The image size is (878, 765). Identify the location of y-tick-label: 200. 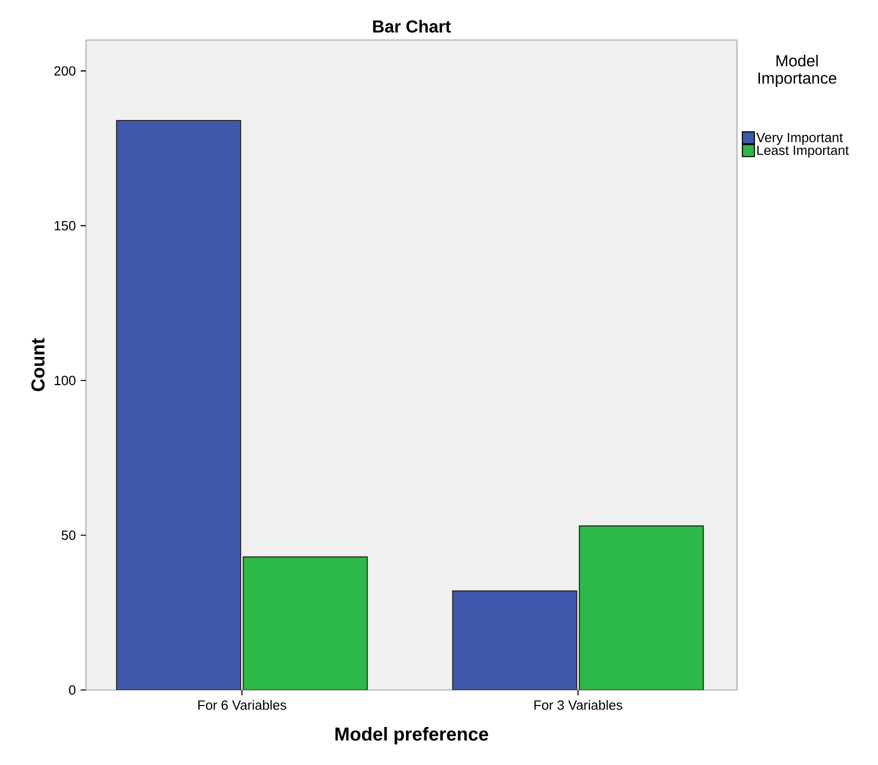
(65, 71).